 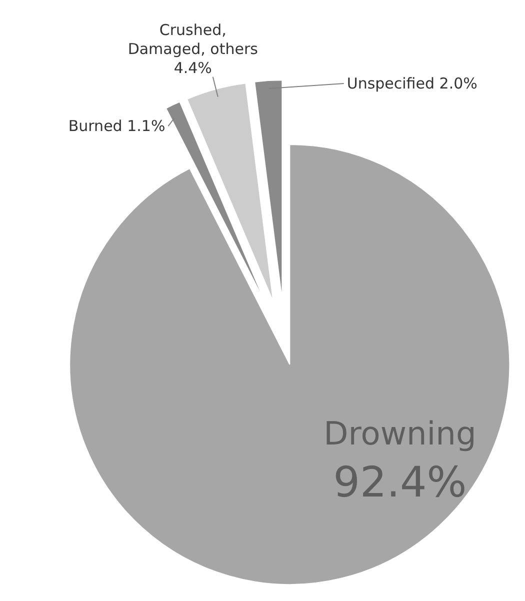 I want to click on slice-label: Burned 1.1%, so click(x=117, y=126).